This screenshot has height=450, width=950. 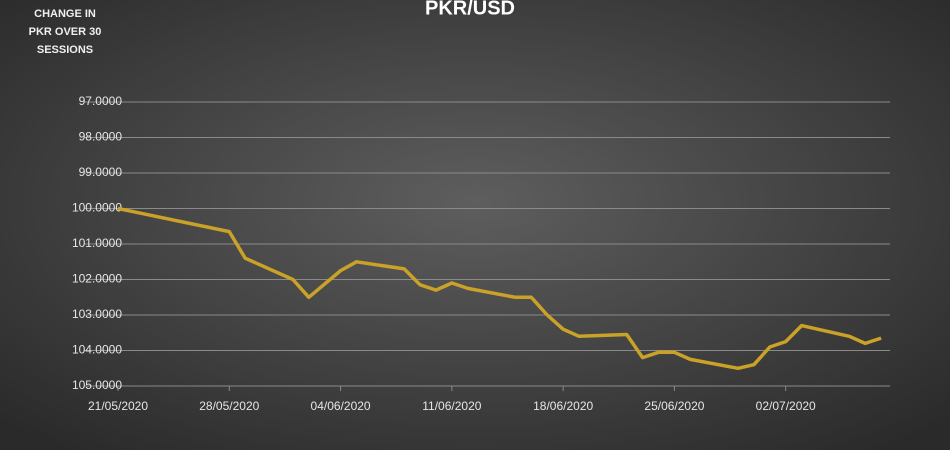 What do you see at coordinates (101, 101) in the screenshot?
I see `y-tick-label: 97.0000` at bounding box center [101, 101].